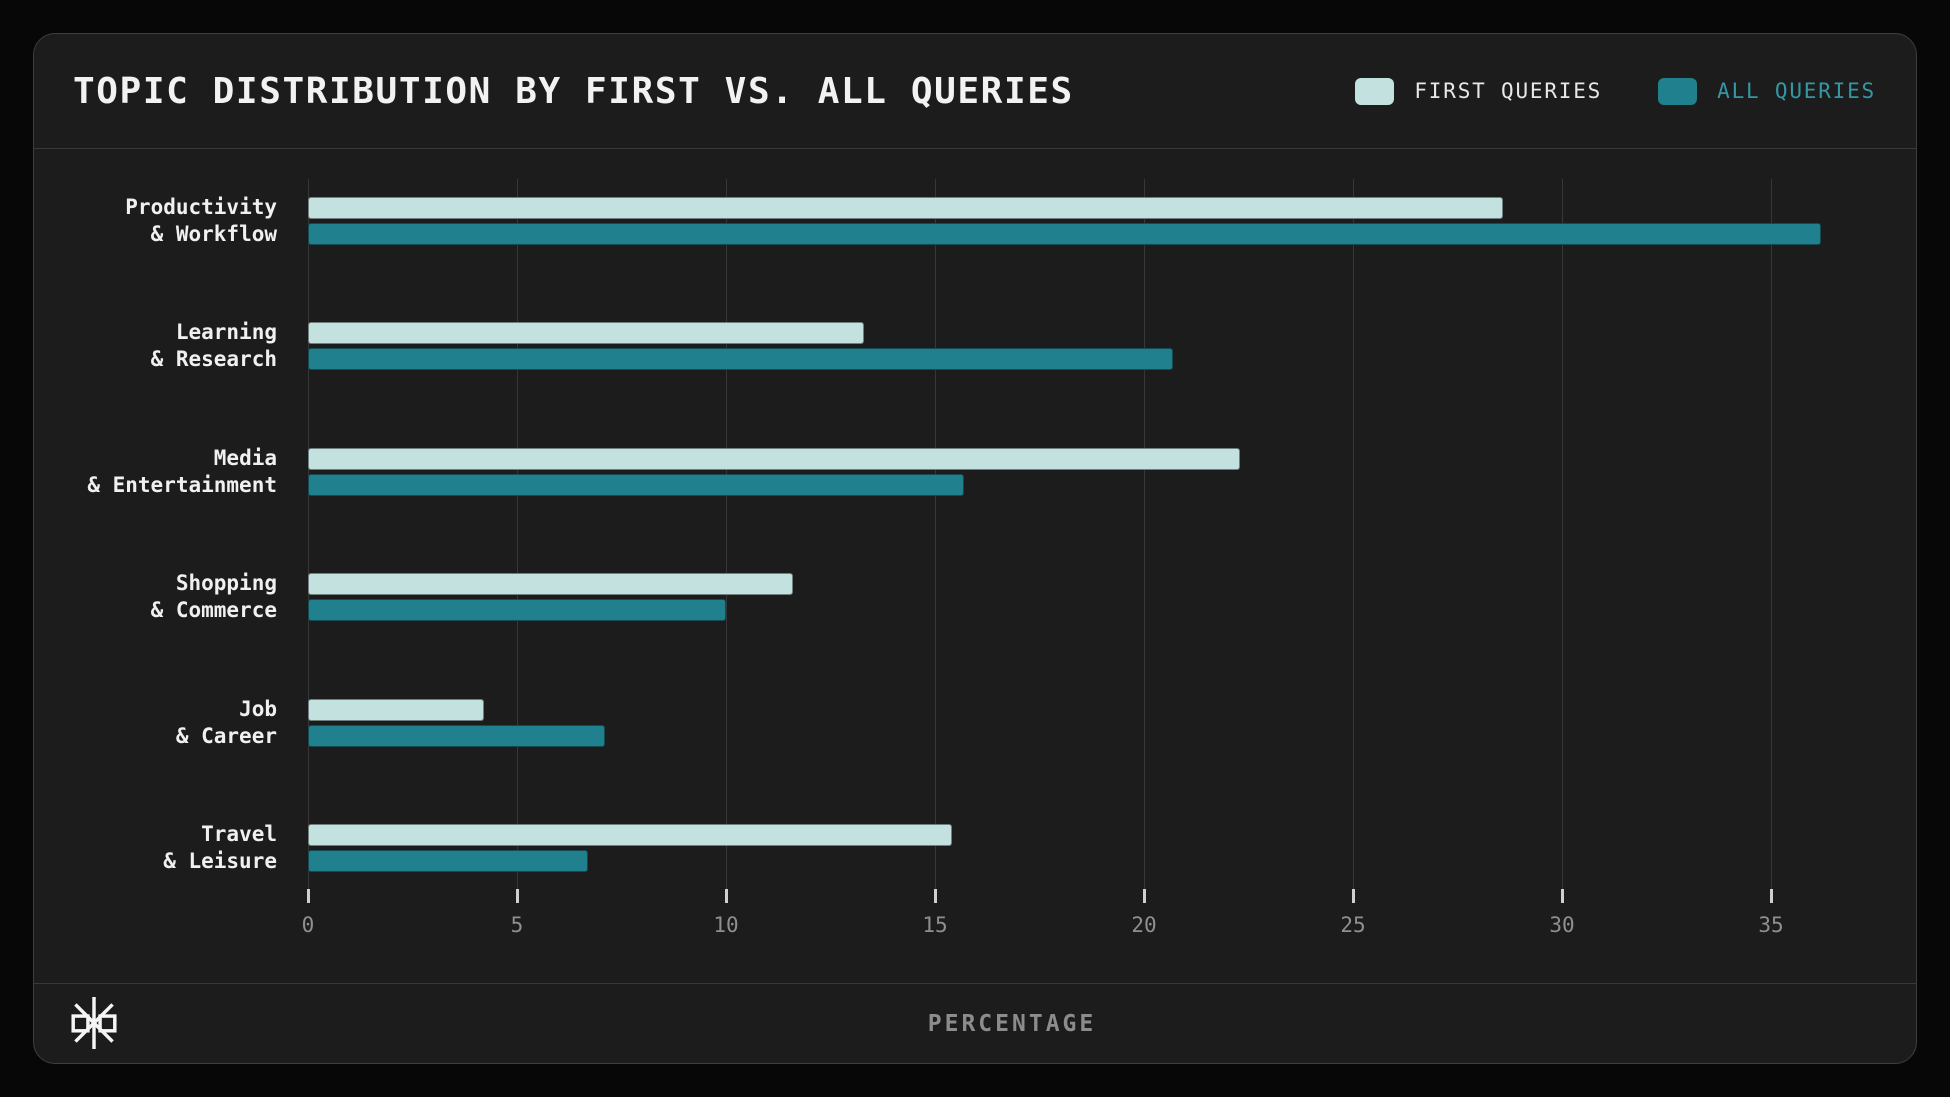 The width and height of the screenshot is (1950, 1097). I want to click on category-label: Job & Career, so click(226, 722).